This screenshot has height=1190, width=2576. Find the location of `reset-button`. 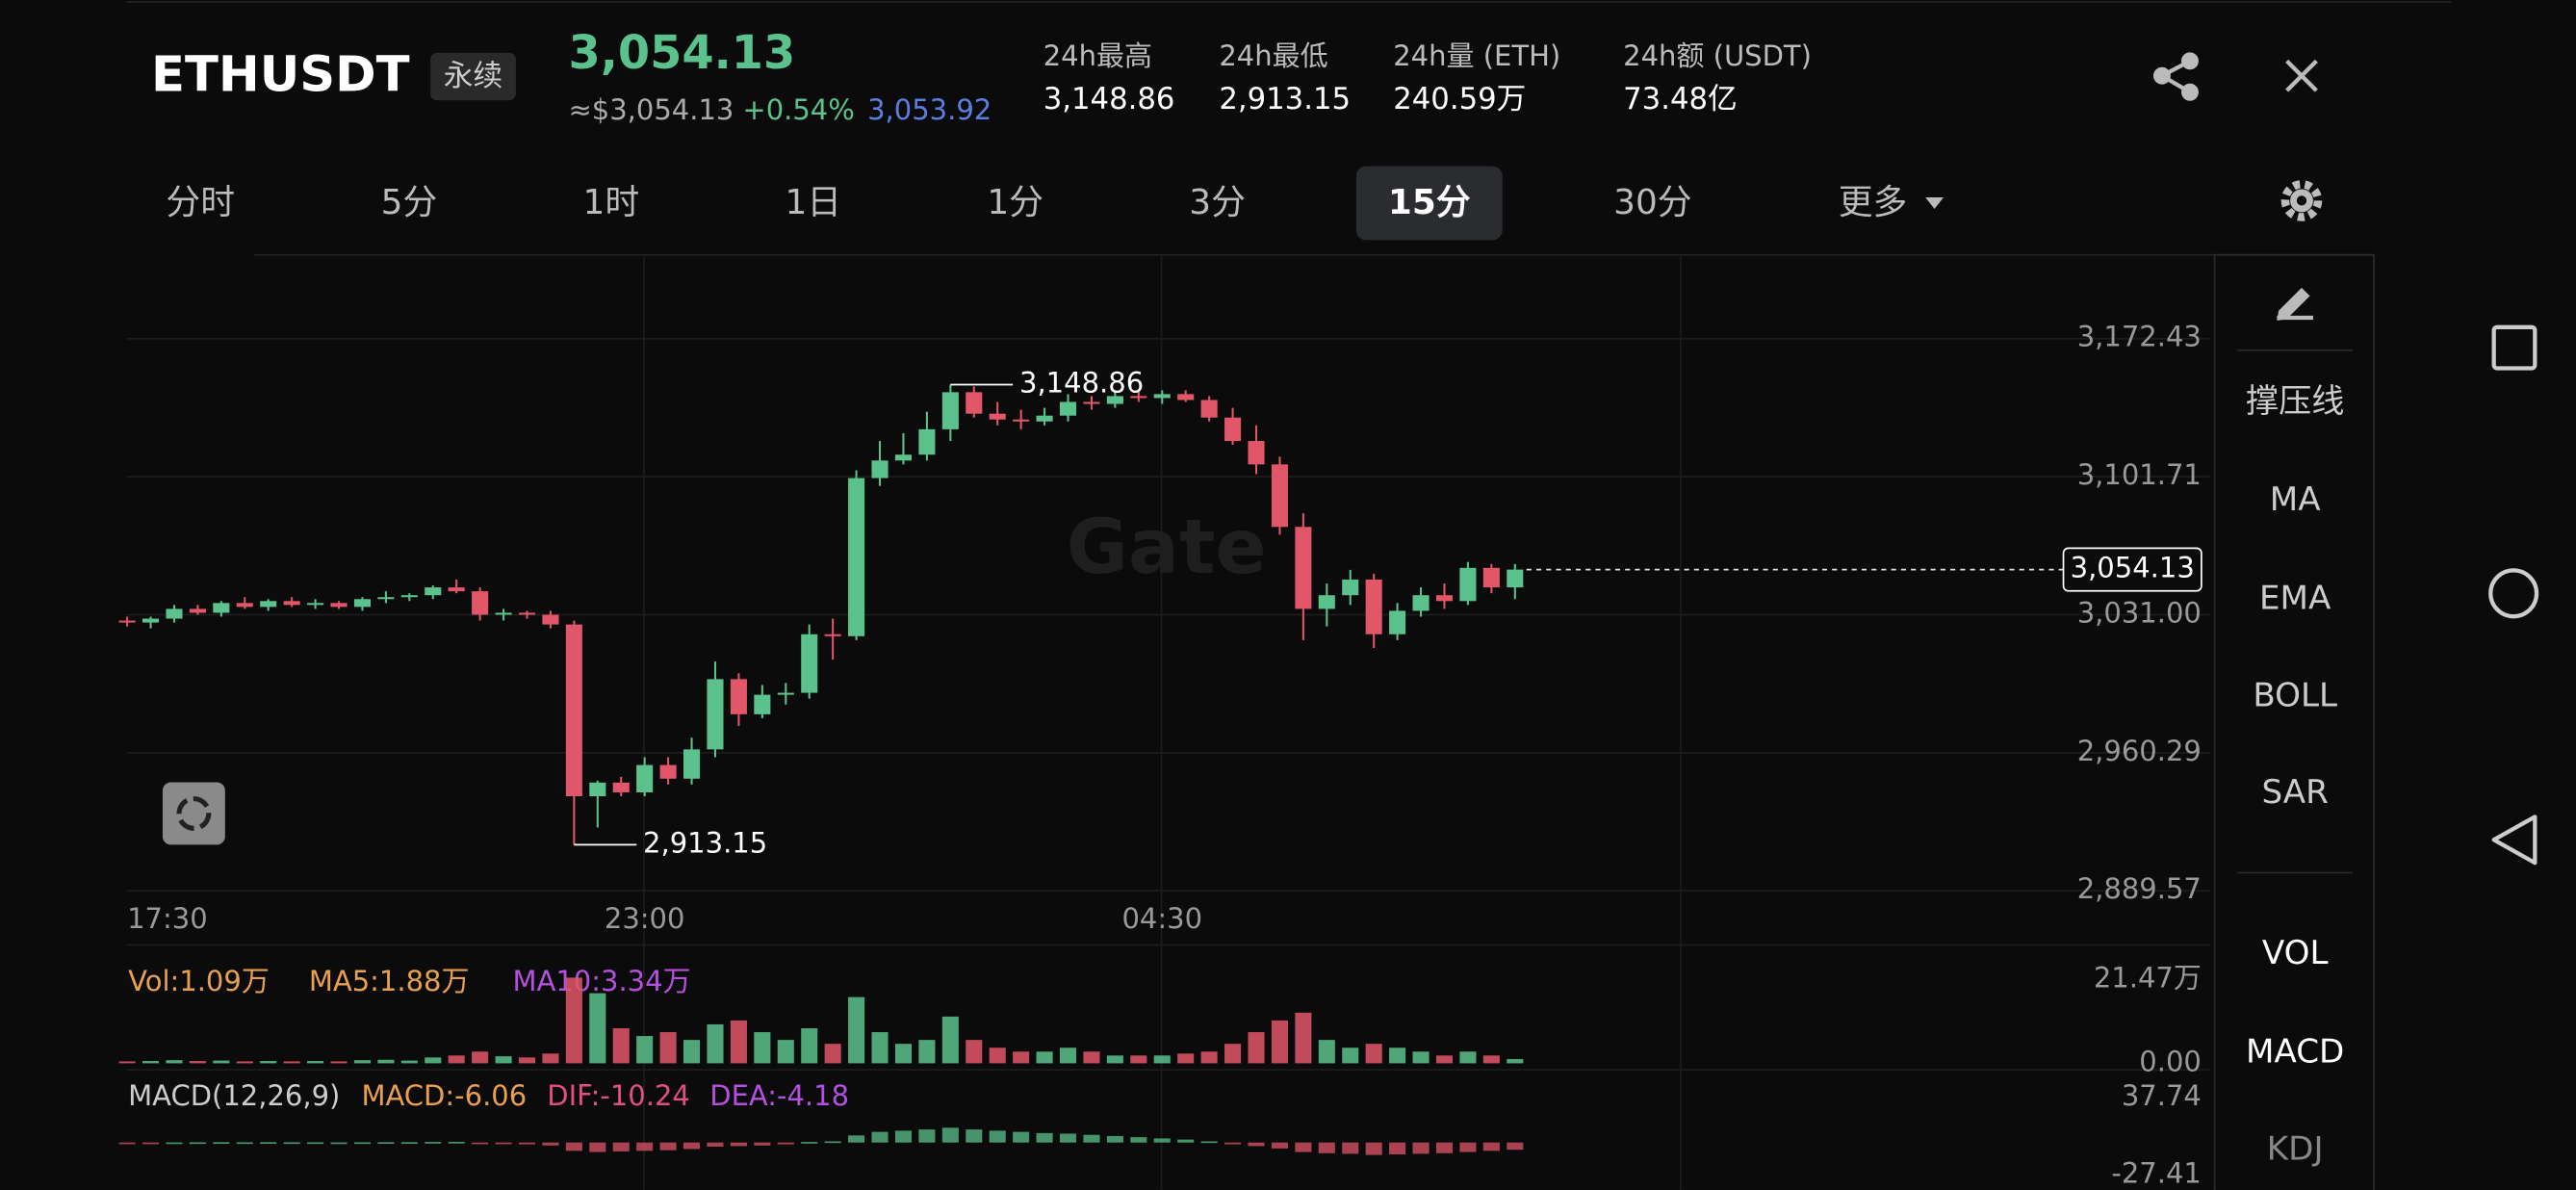

reset-button is located at coordinates (194, 814).